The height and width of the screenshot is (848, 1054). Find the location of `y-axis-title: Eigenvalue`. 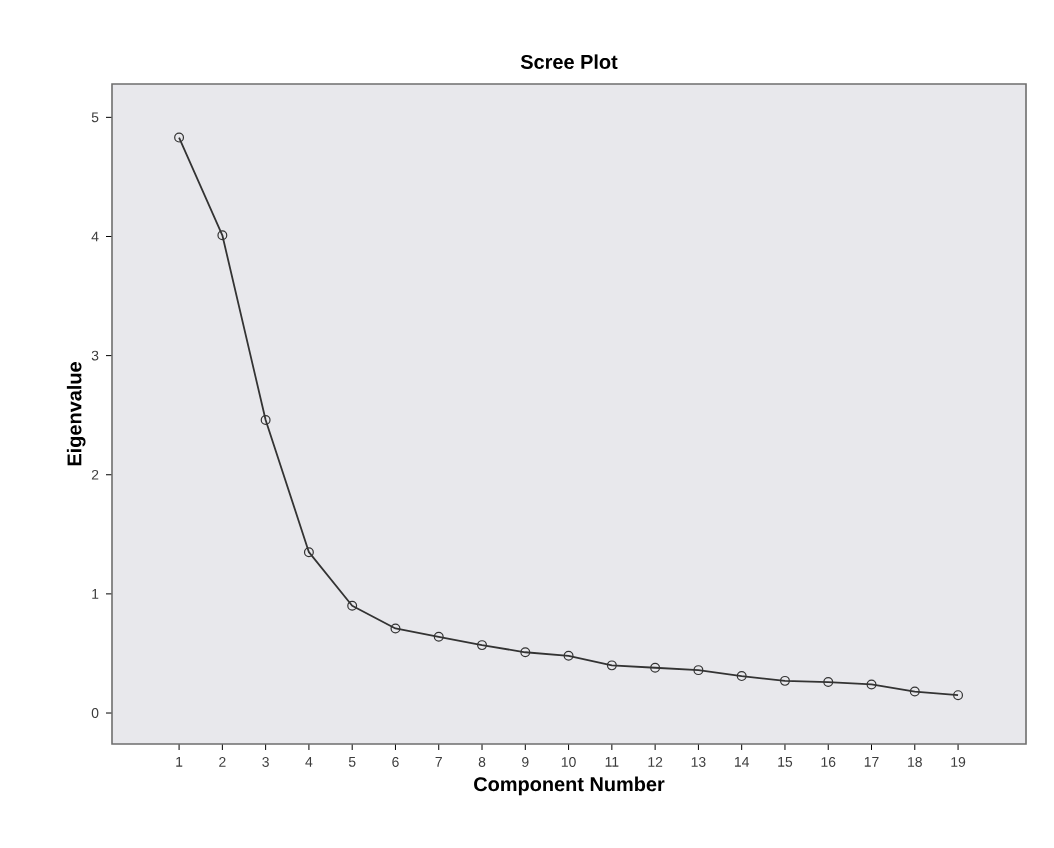

y-axis-title: Eigenvalue is located at coordinates (76, 414).